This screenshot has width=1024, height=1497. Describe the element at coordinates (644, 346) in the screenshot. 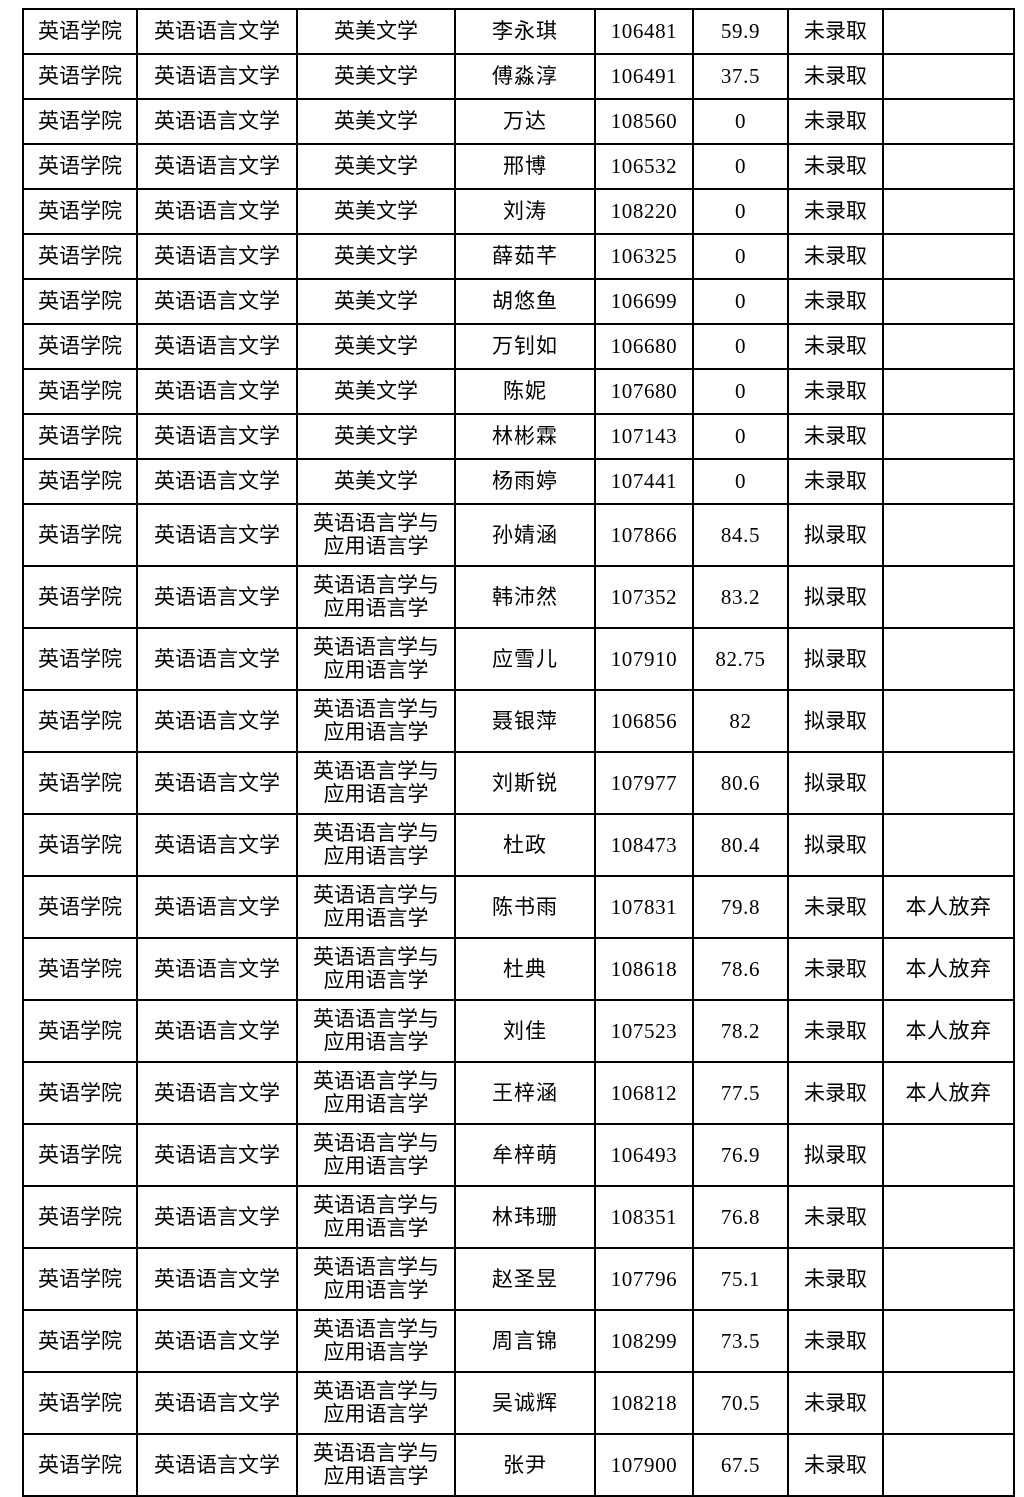

I see `cell-exam-id: 106680` at that location.